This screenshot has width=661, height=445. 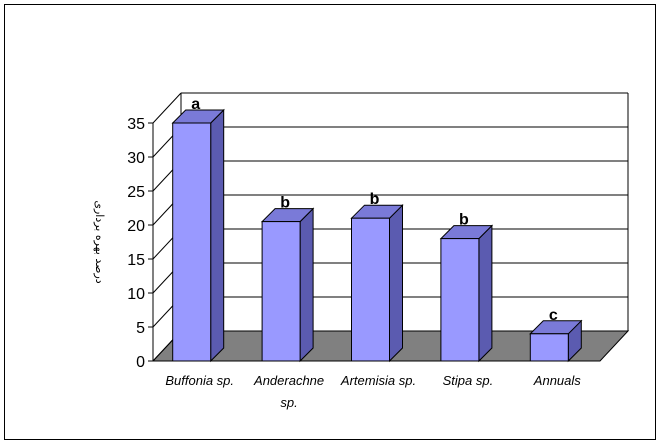 What do you see at coordinates (553, 315) in the screenshot?
I see `significance-label: c` at bounding box center [553, 315].